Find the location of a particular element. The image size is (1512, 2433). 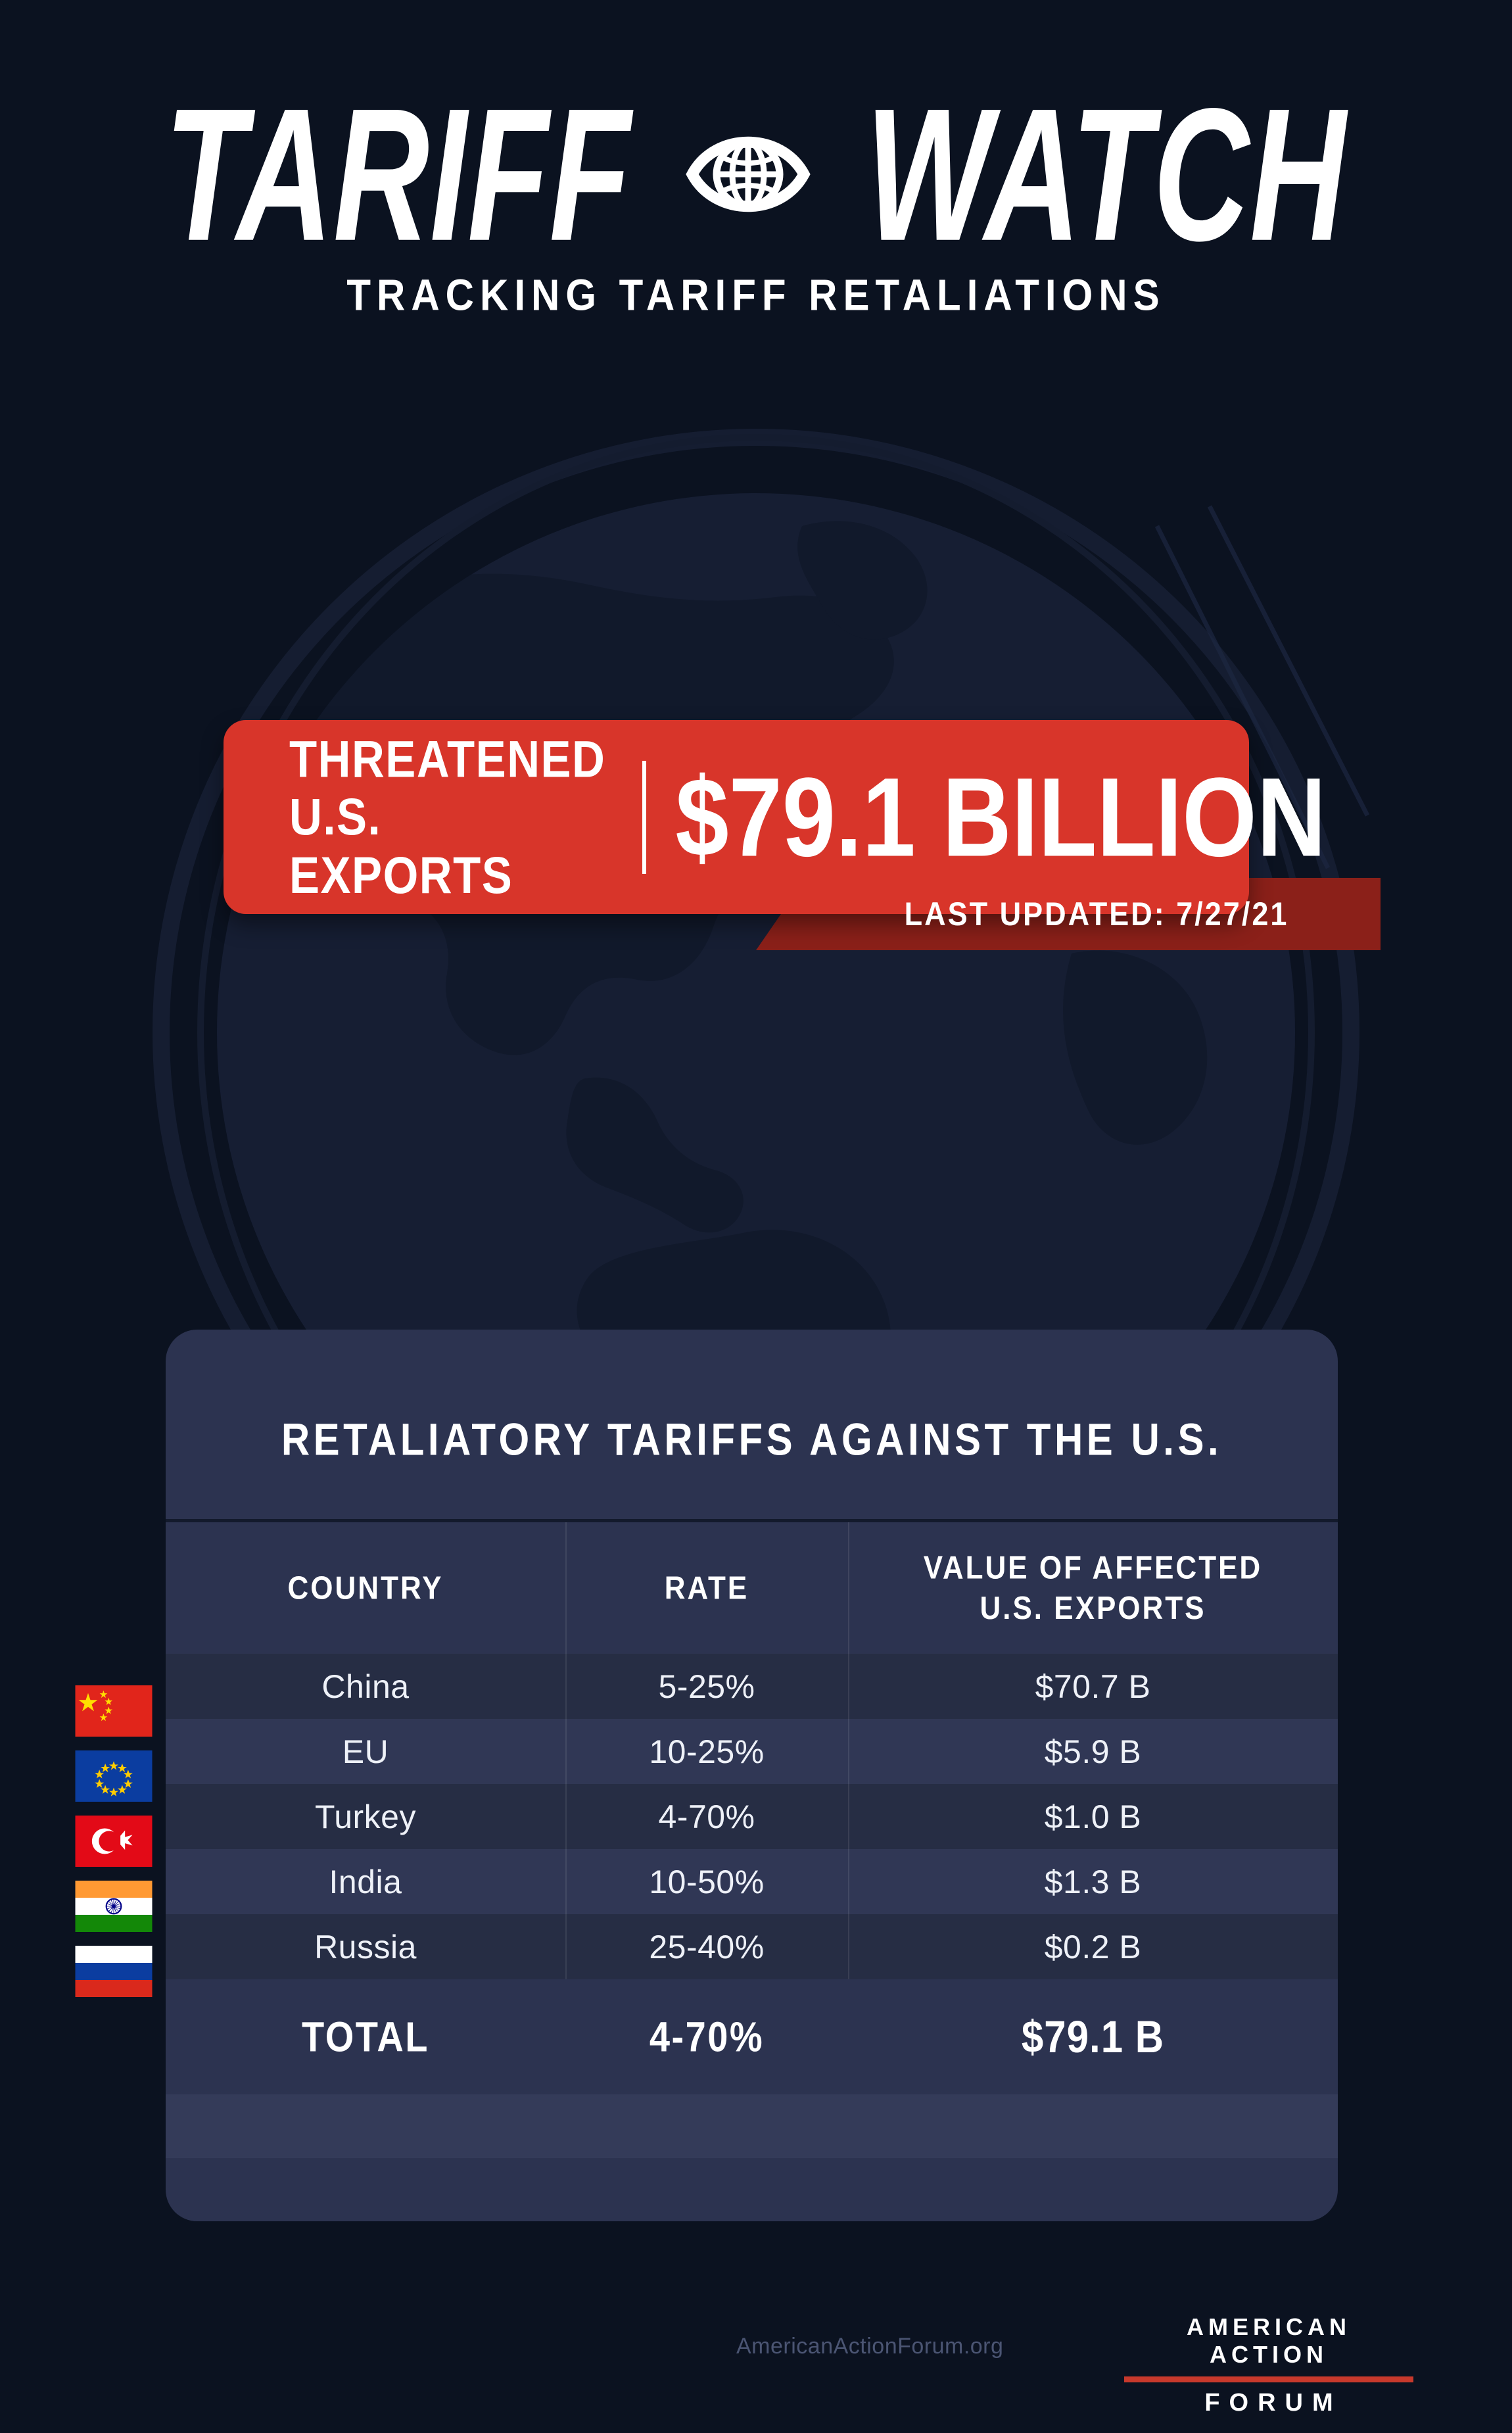

banner-divider is located at coordinates (644, 817).